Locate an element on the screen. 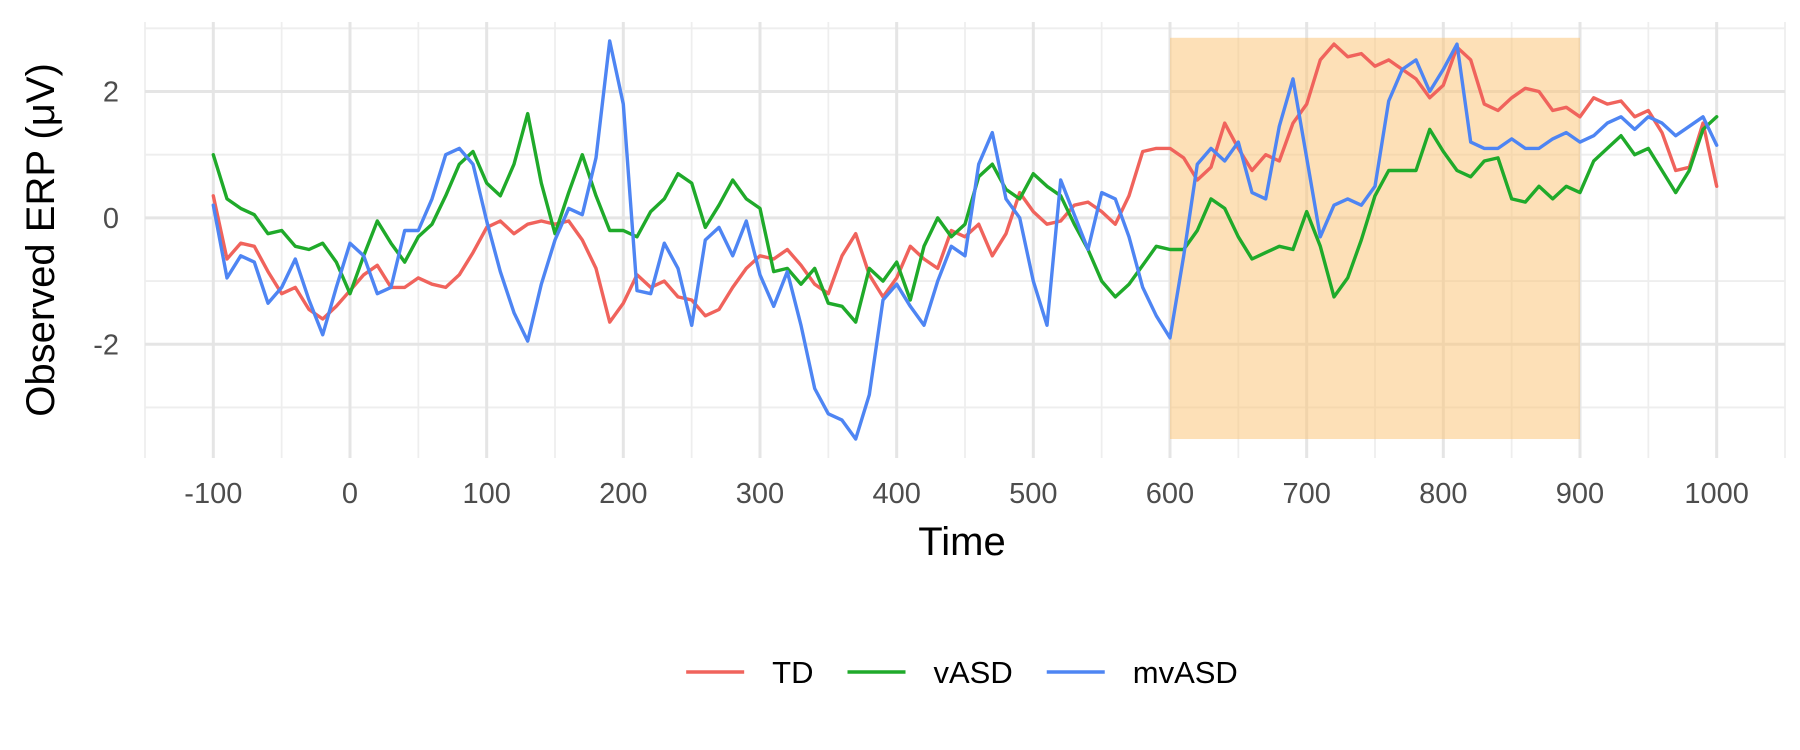 The width and height of the screenshot is (1800, 750). x-tick-label: 800 is located at coordinates (1443, 494).